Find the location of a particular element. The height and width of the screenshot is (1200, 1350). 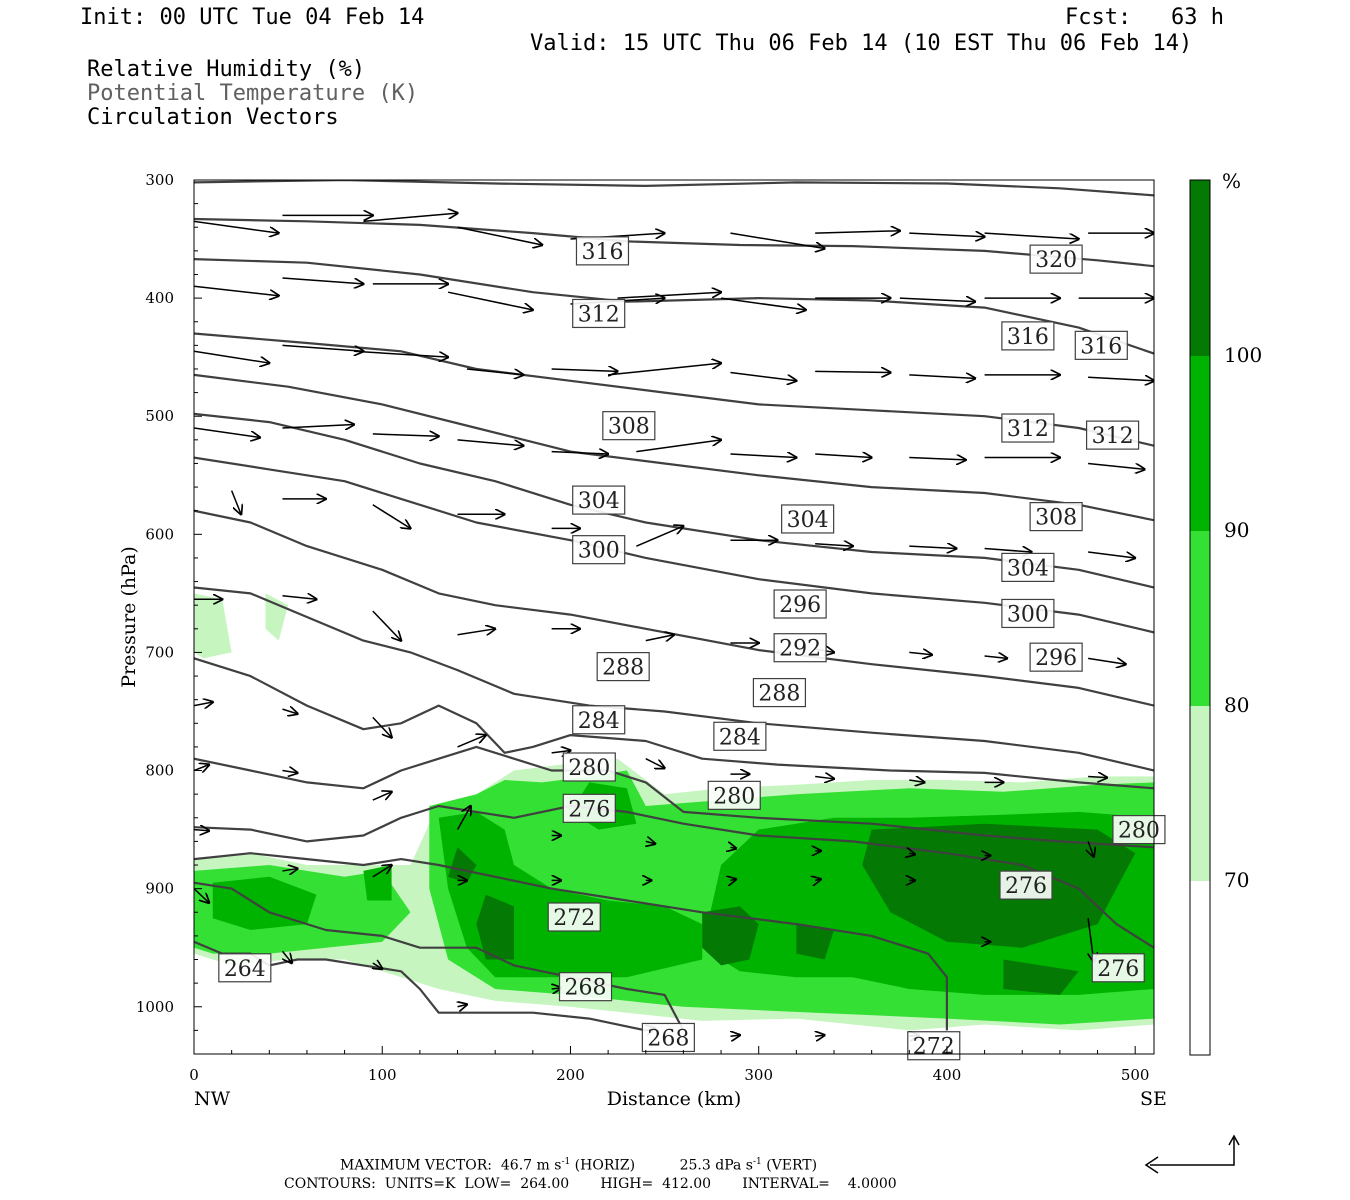

x-tick-label: 0 is located at coordinates (194, 1075).